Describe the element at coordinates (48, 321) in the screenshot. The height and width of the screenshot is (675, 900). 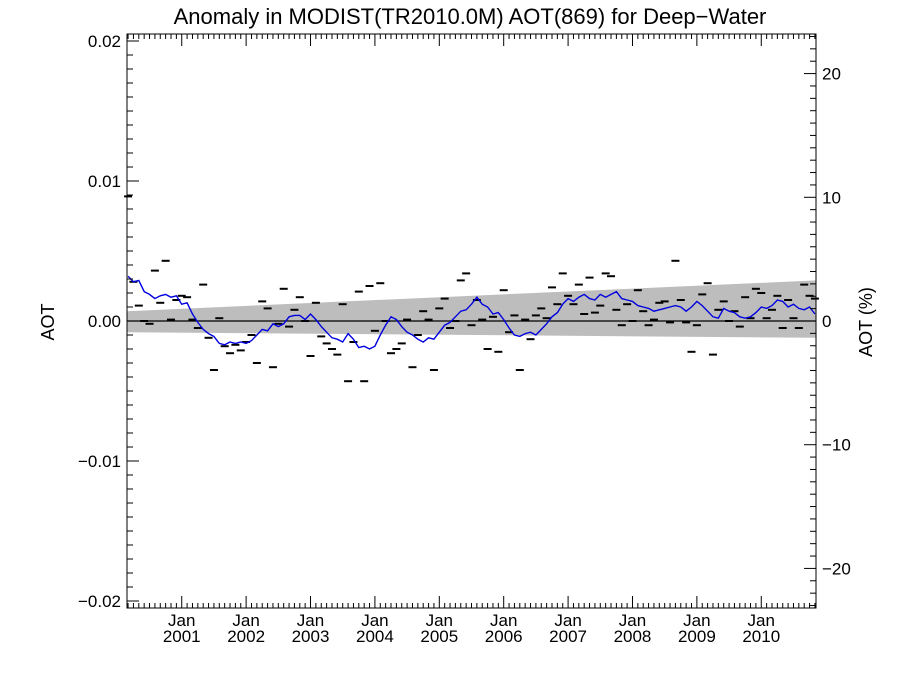
I see `y-axis-label-left: AOT` at that location.